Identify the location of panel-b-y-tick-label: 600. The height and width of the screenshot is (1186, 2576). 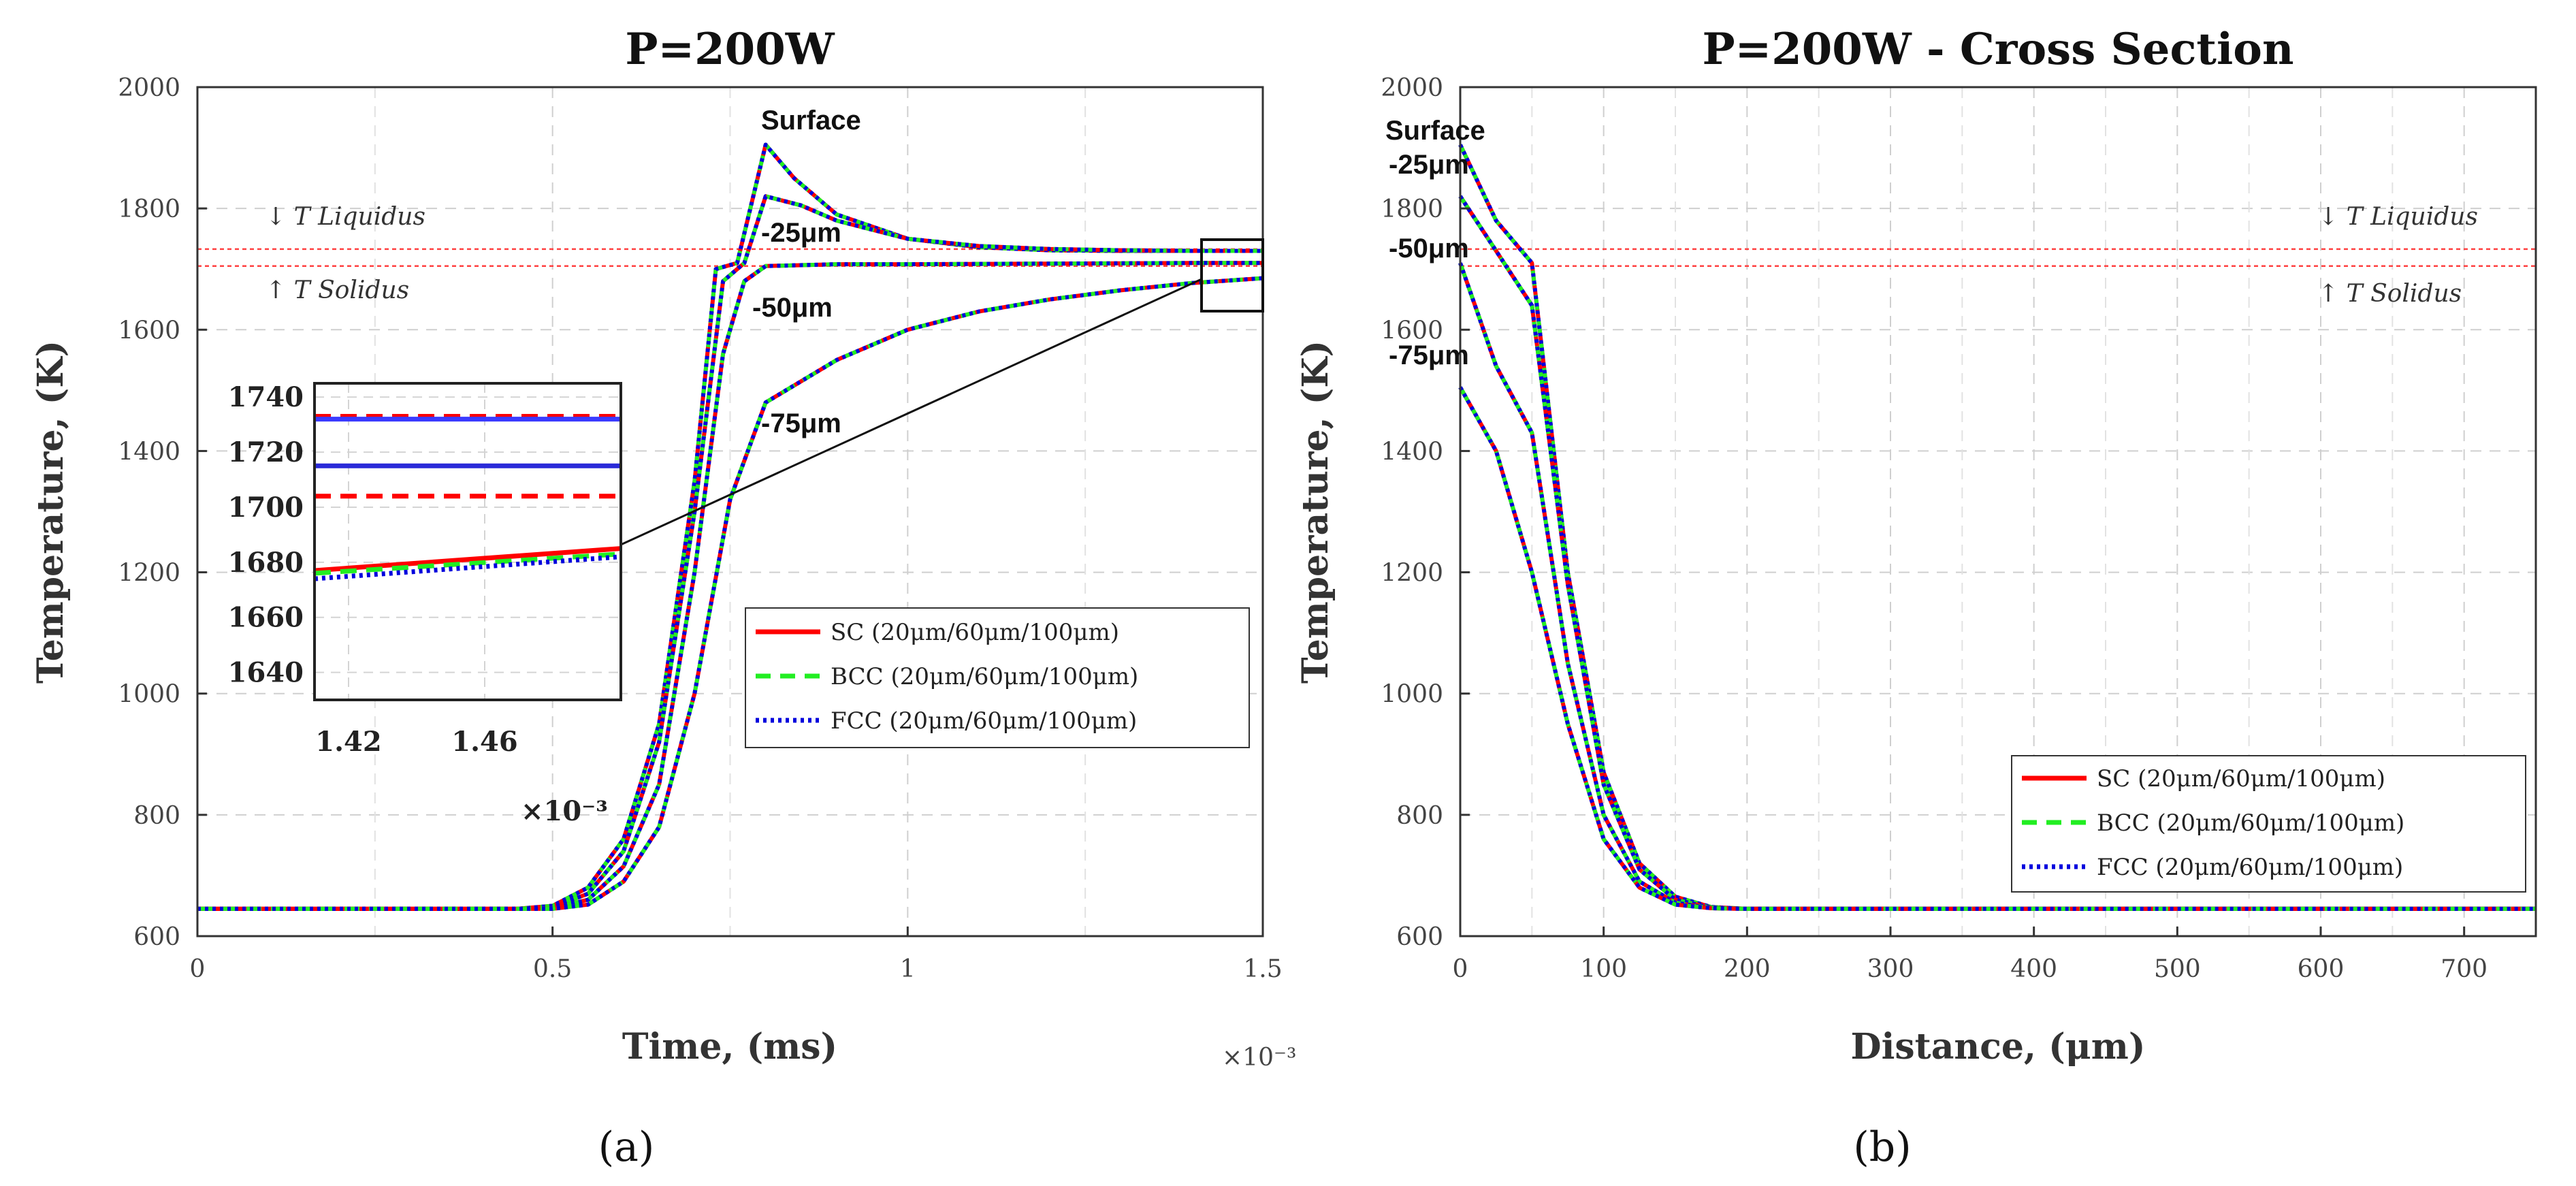
(1420, 937).